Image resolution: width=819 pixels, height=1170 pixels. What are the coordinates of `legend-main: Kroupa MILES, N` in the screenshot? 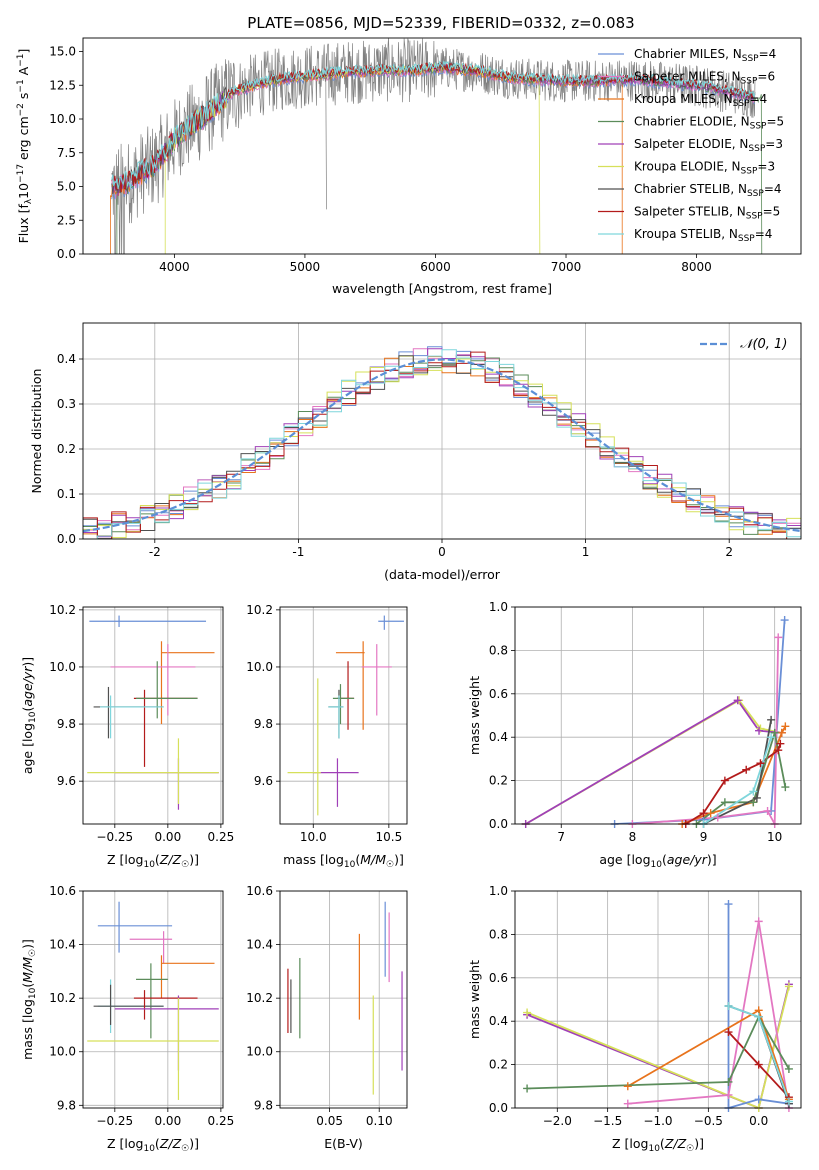 It's located at (683, 99).